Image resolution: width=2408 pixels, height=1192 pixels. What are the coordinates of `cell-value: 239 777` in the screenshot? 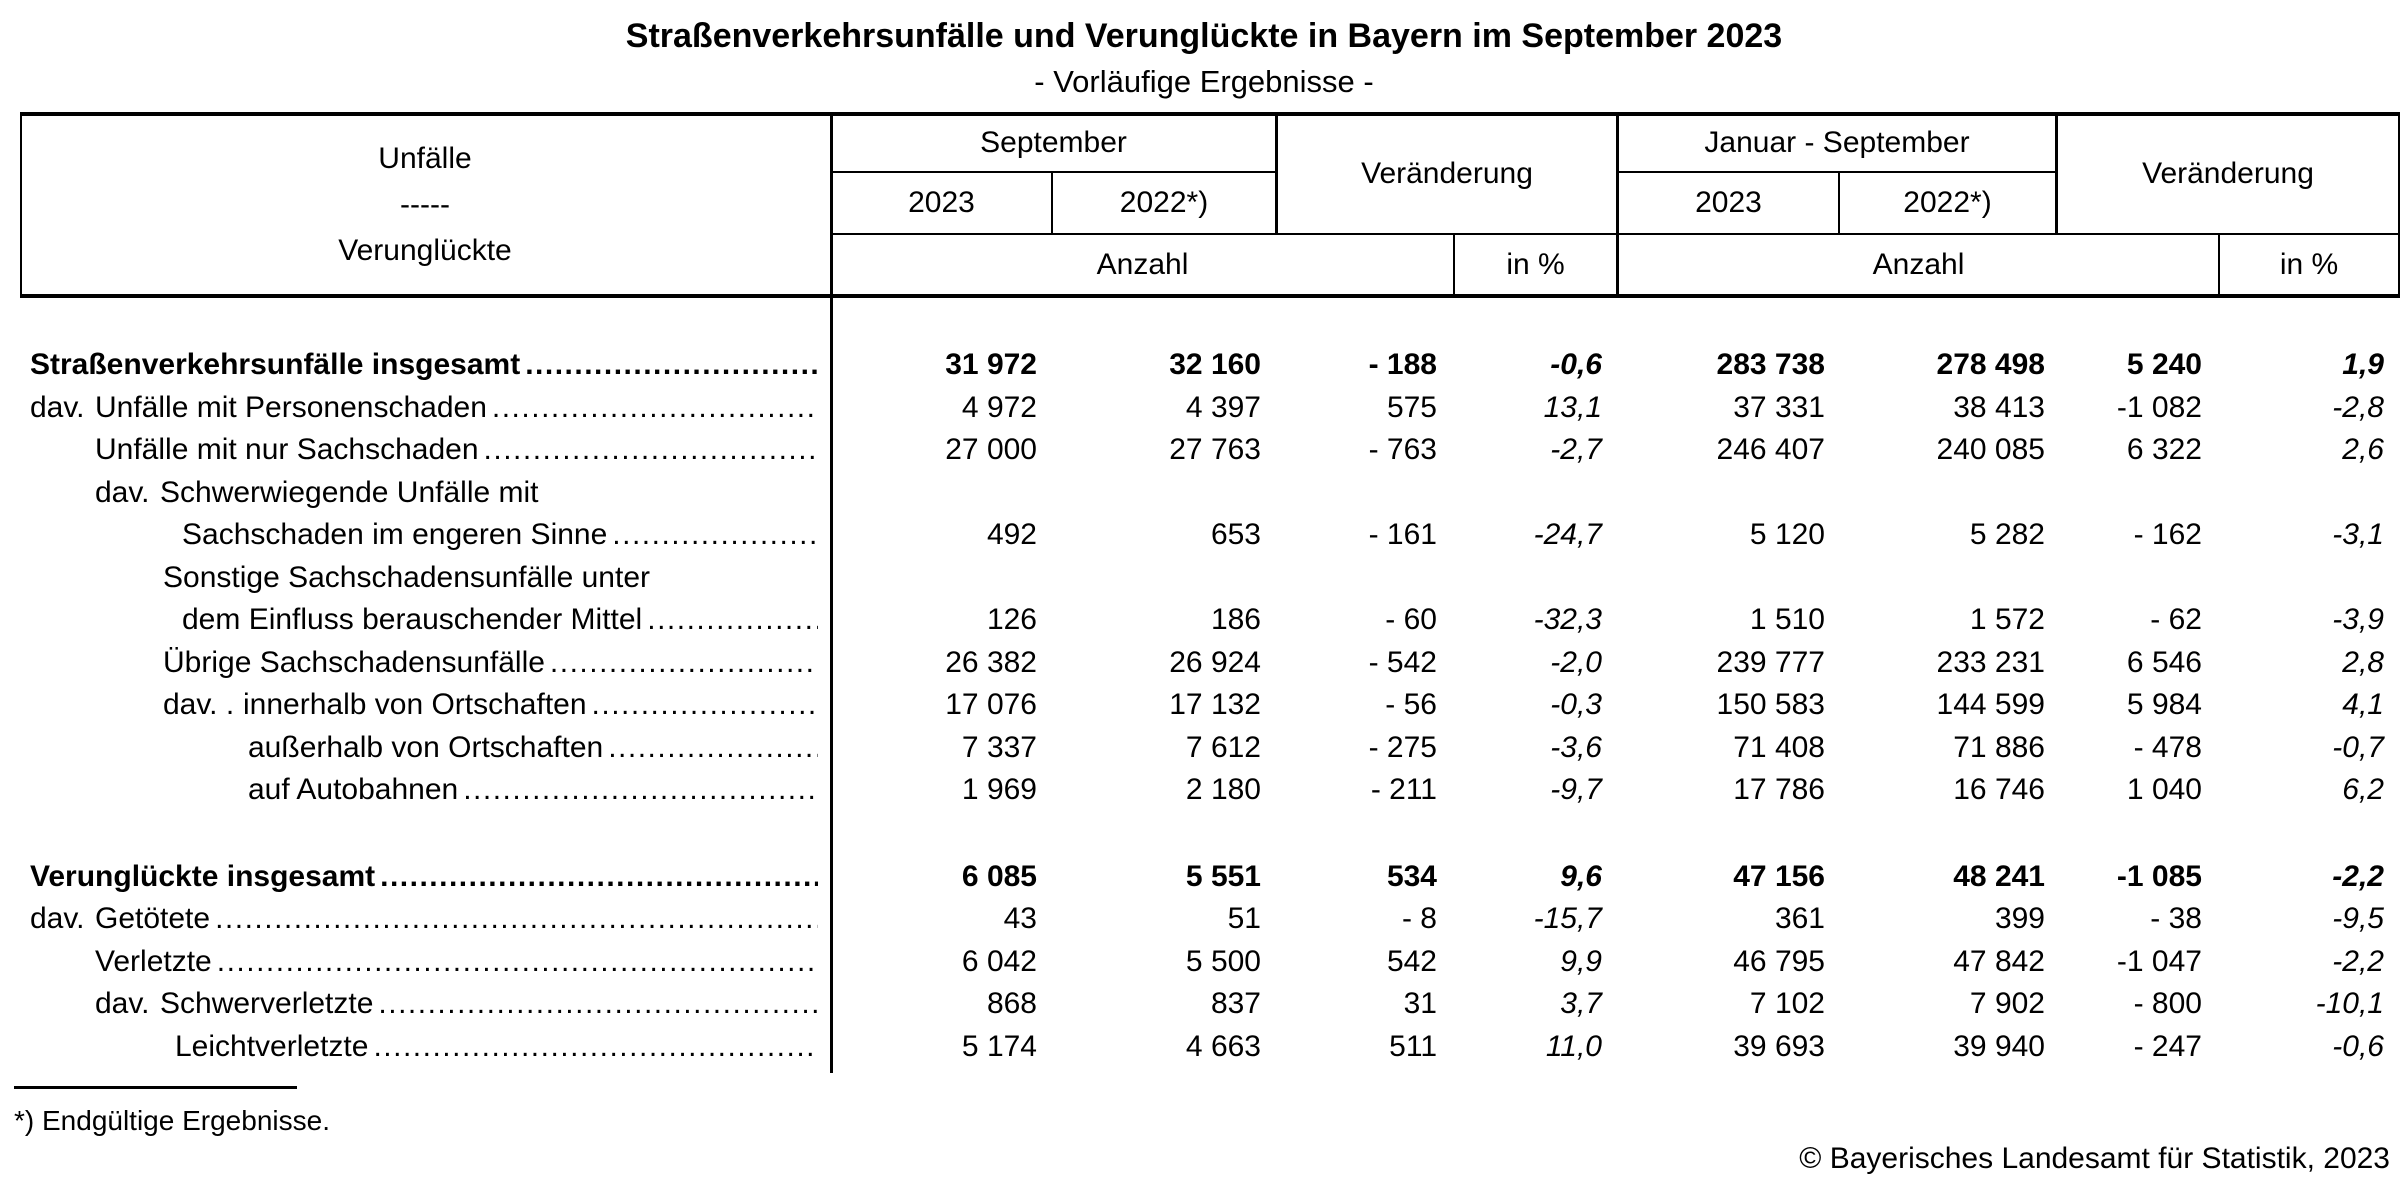 It's located at (1770, 662).